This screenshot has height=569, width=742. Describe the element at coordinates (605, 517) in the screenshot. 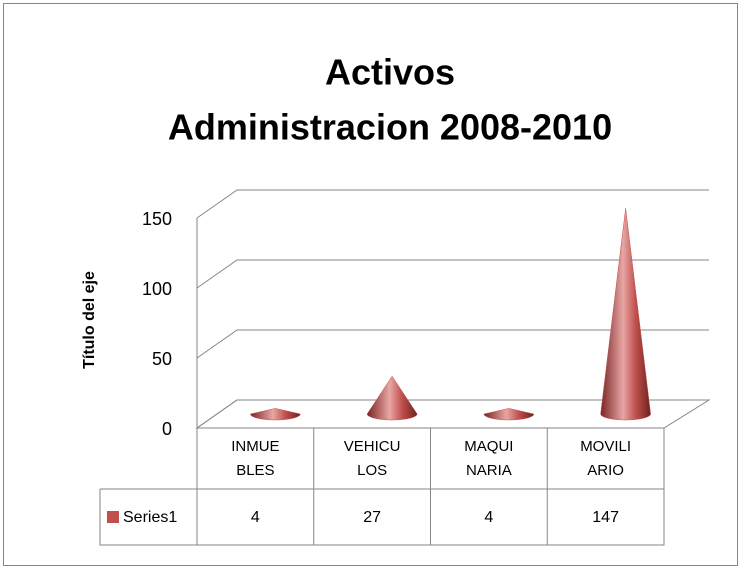

I see `data-label: 147` at that location.